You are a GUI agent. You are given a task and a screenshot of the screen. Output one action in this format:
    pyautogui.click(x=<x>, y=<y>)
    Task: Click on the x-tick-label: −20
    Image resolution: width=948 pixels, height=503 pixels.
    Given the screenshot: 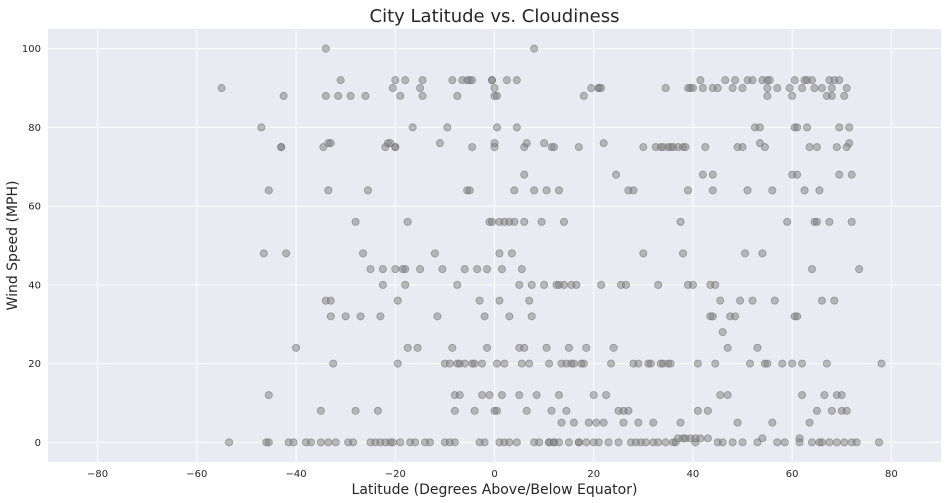 What is the action you would take?
    pyautogui.click(x=395, y=474)
    